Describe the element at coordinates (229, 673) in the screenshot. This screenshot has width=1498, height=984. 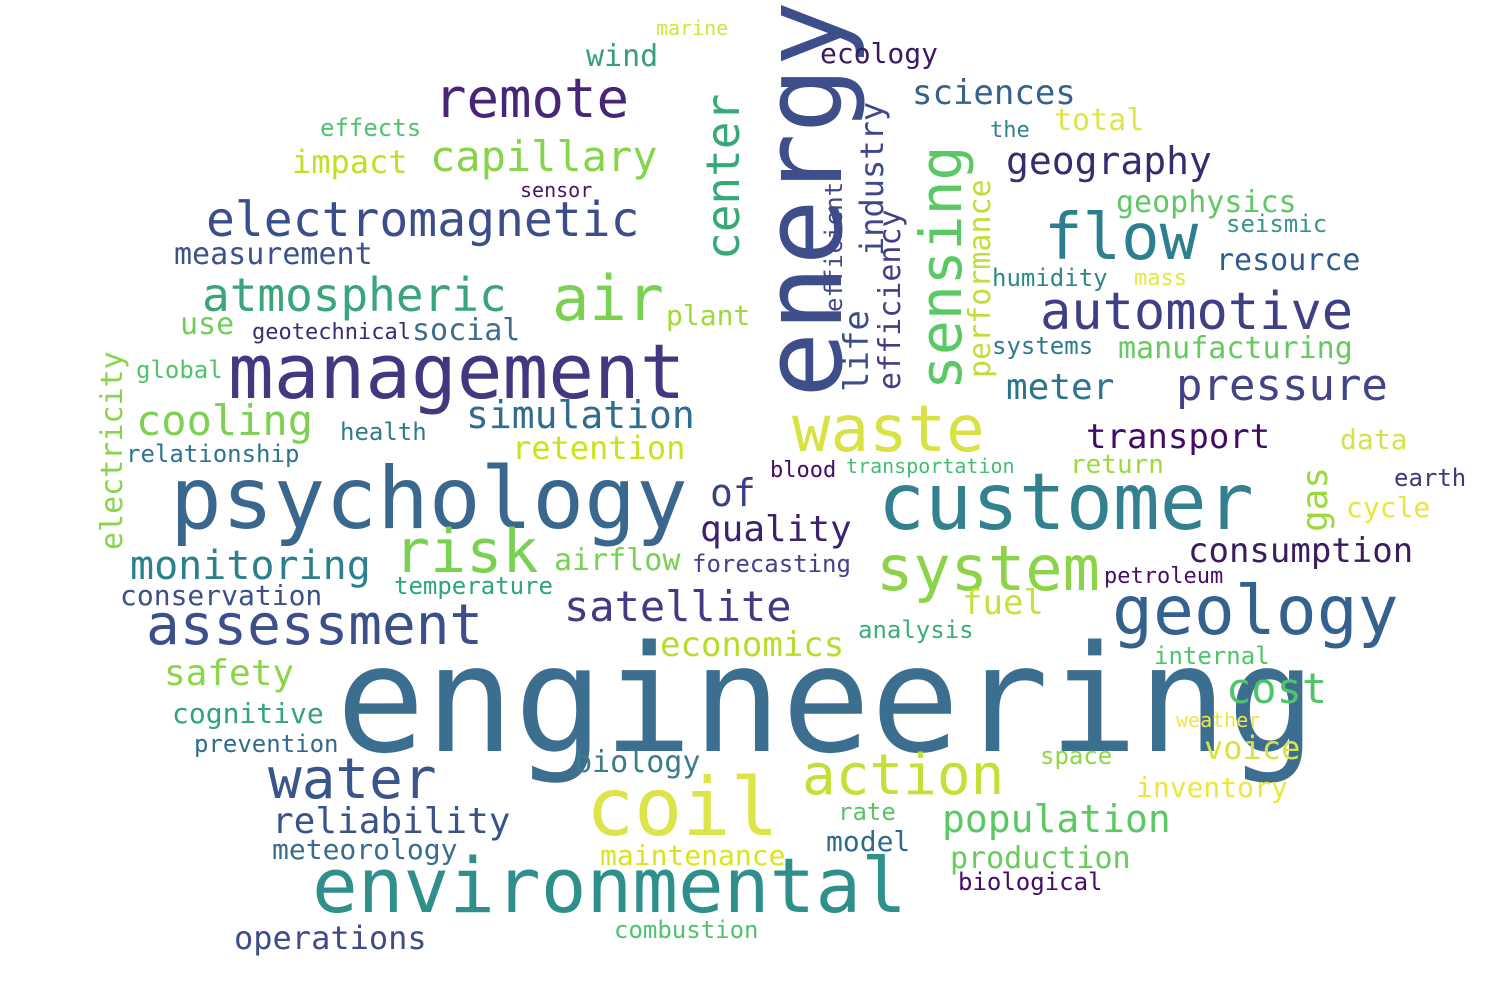
I see `word-safety: safety` at that location.